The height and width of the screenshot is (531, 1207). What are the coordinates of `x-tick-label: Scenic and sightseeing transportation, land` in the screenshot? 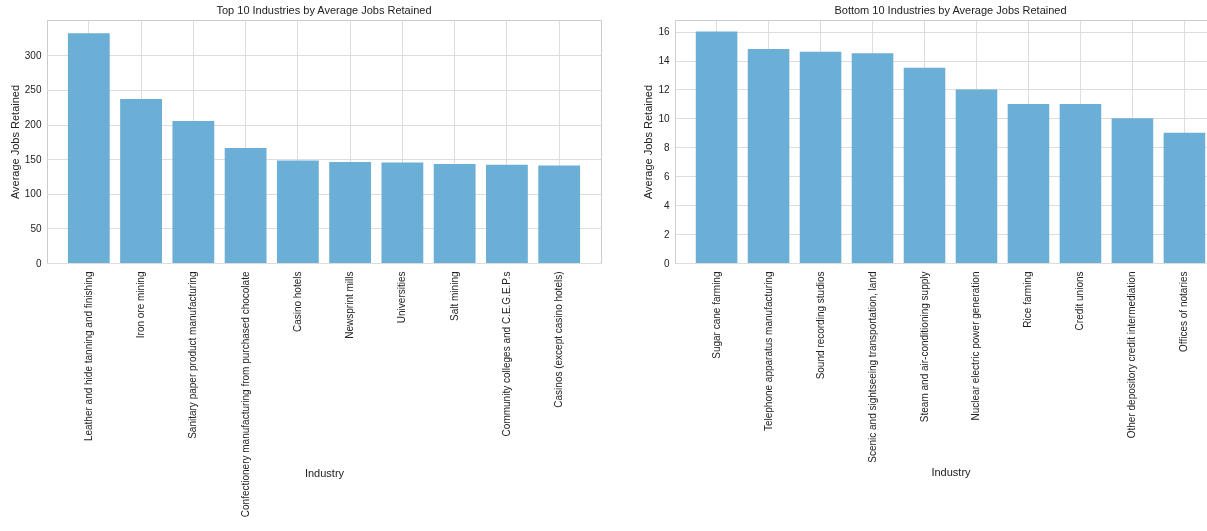 It's located at (872, 367).